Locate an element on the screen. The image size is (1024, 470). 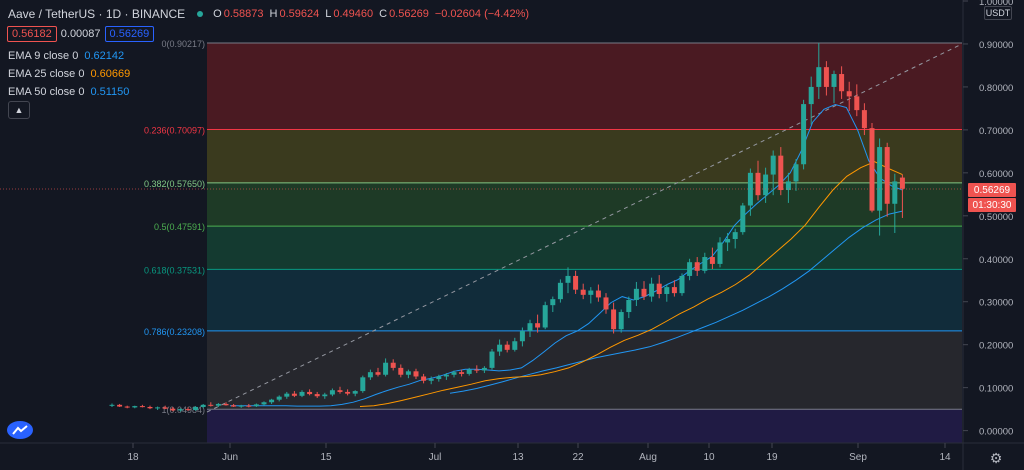
close-value: 0.56269 is located at coordinates (409, 14).